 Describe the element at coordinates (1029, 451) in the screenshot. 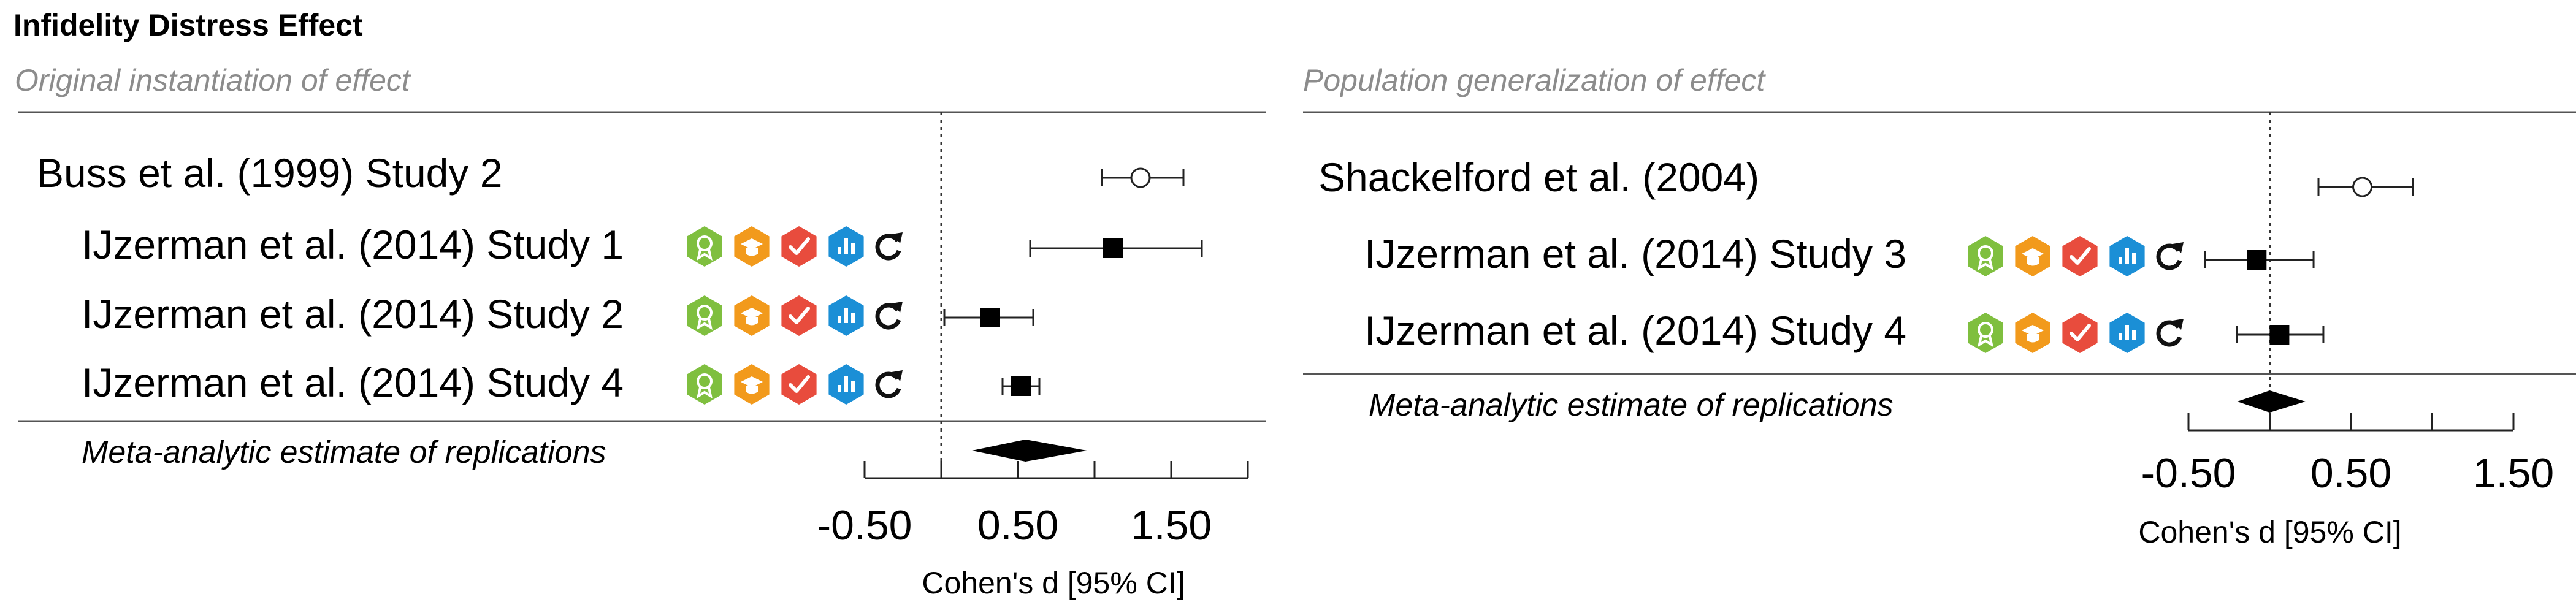

I see `left-meta-estimate-diamond` at that location.